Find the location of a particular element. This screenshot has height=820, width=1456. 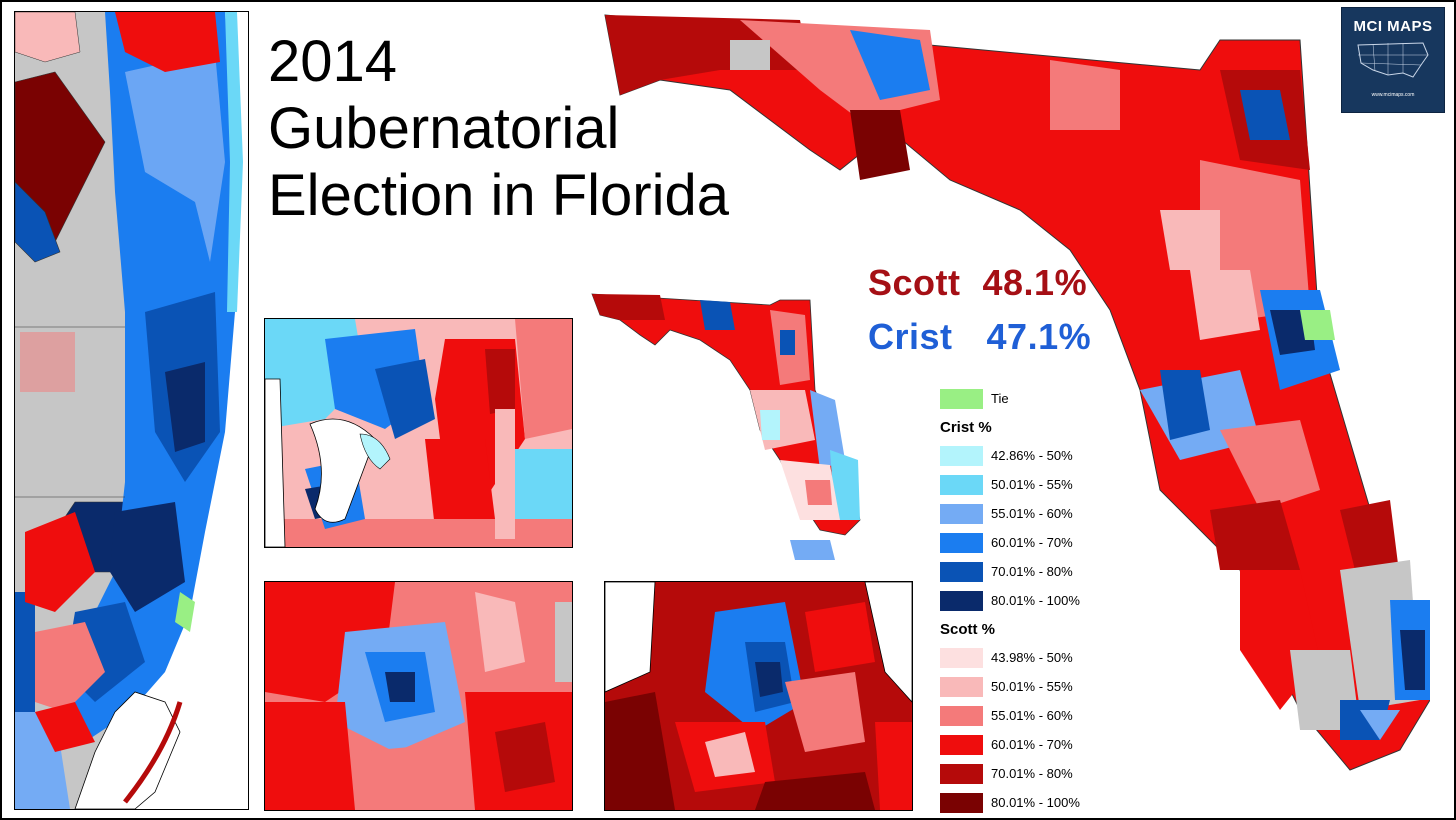

crist-legend-label: 60.01% - 70% is located at coordinates (1032, 542).